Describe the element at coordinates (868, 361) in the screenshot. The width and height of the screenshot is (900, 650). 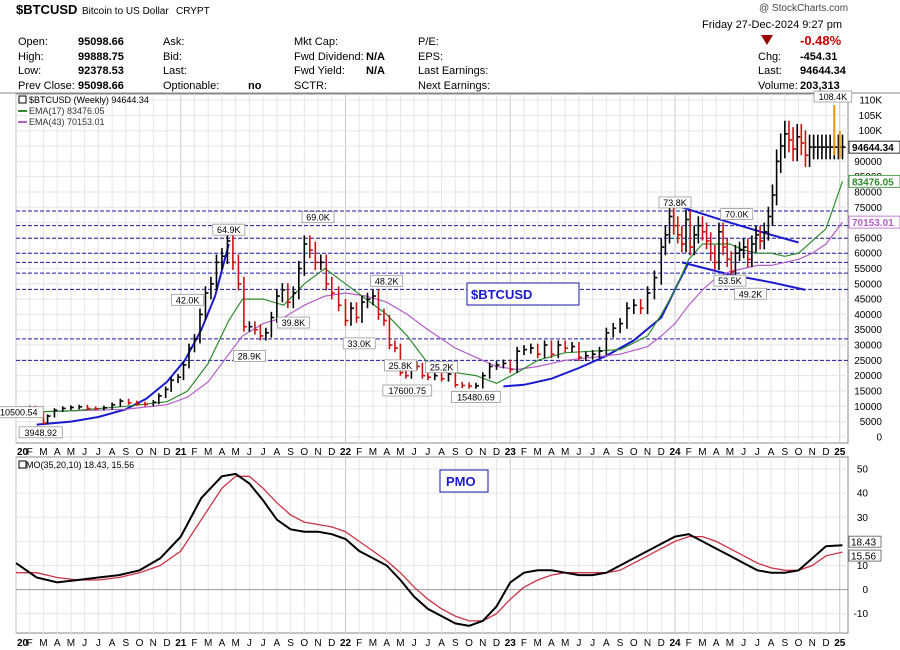
I see `price-y-tick: 25000` at that location.